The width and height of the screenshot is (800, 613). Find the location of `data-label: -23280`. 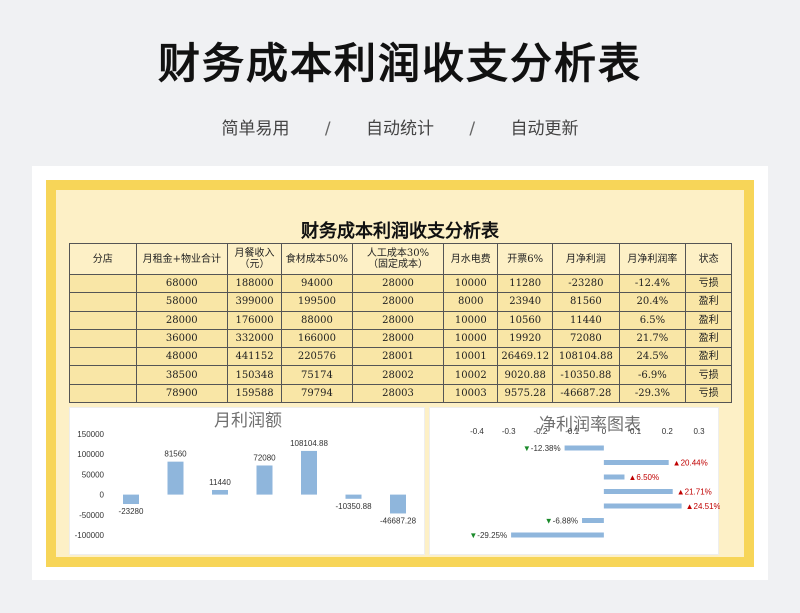

data-label: -23280 is located at coordinates (131, 511).